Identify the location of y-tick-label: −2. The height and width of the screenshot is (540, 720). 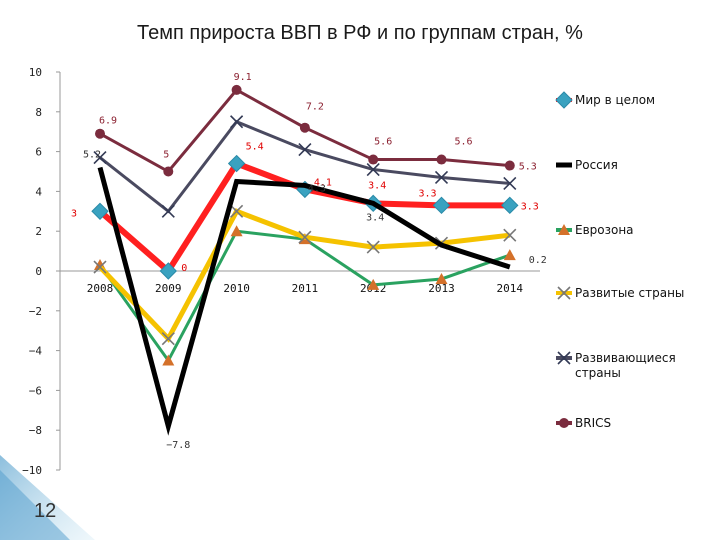
(35, 311).